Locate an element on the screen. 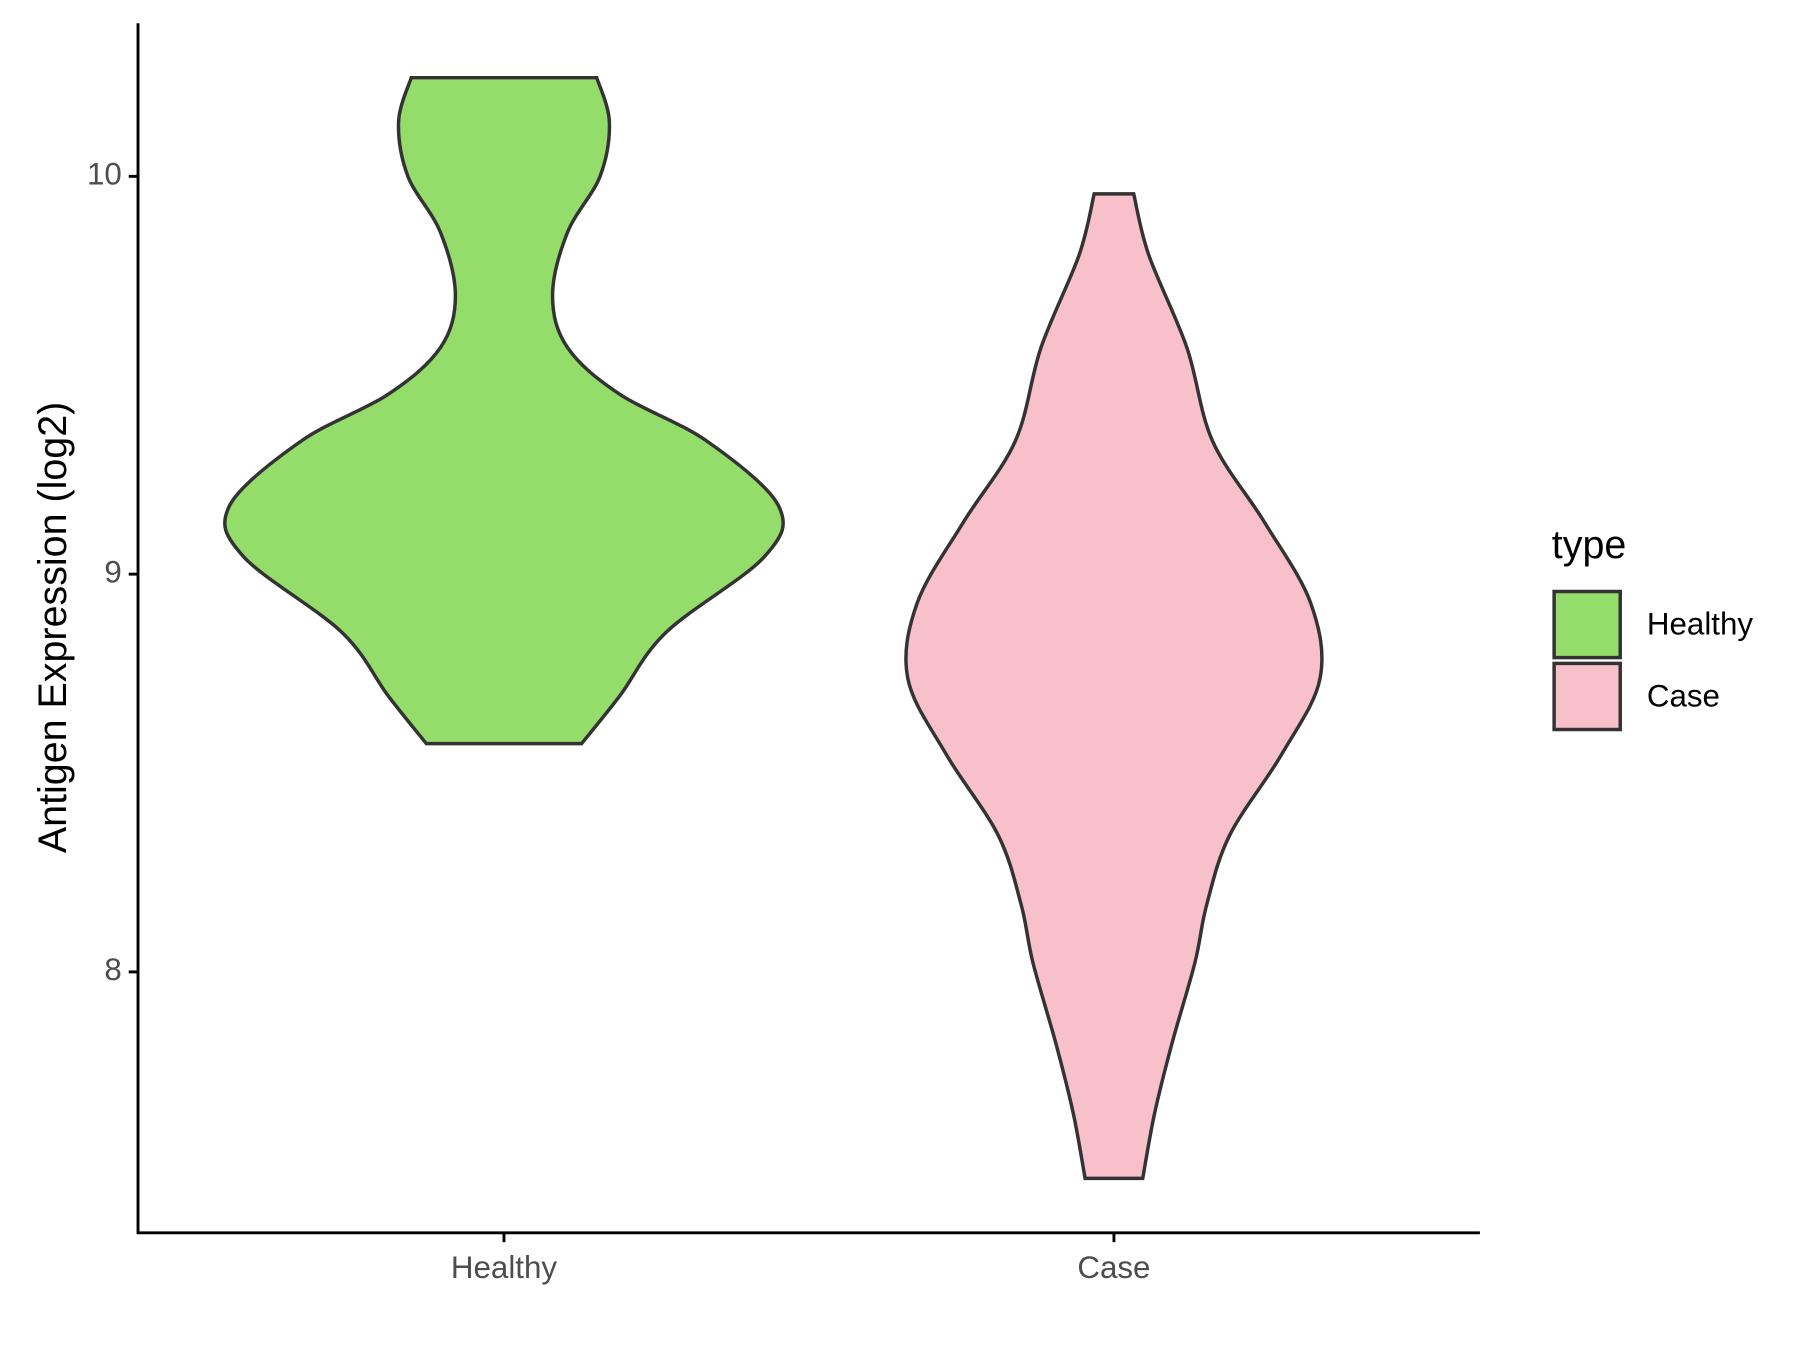 This screenshot has width=1800, height=1350. x-tick-label: Case is located at coordinates (1113, 1267).